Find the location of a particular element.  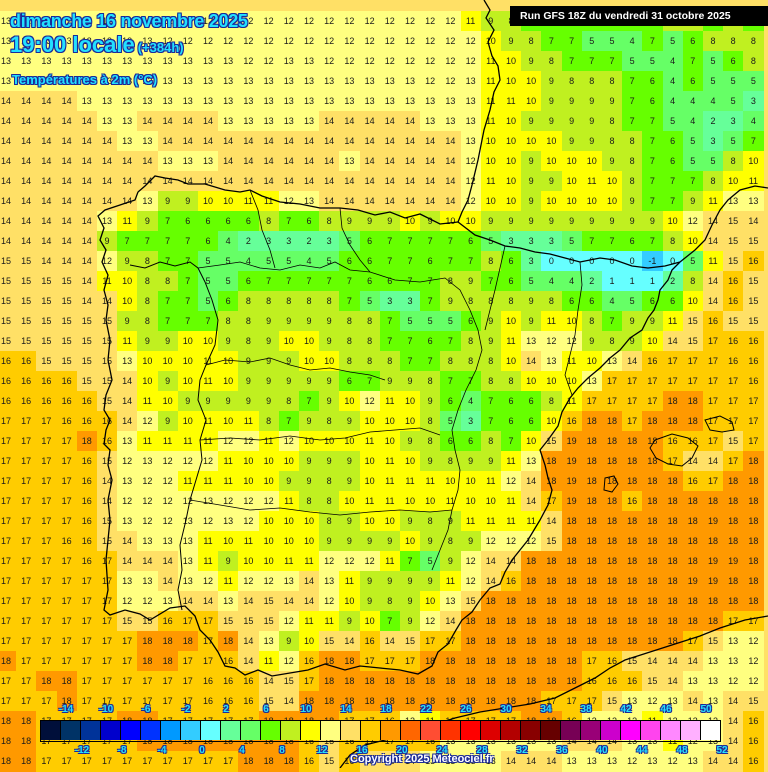

legend-tick-bottom: 44 is located at coordinates (642, 750).